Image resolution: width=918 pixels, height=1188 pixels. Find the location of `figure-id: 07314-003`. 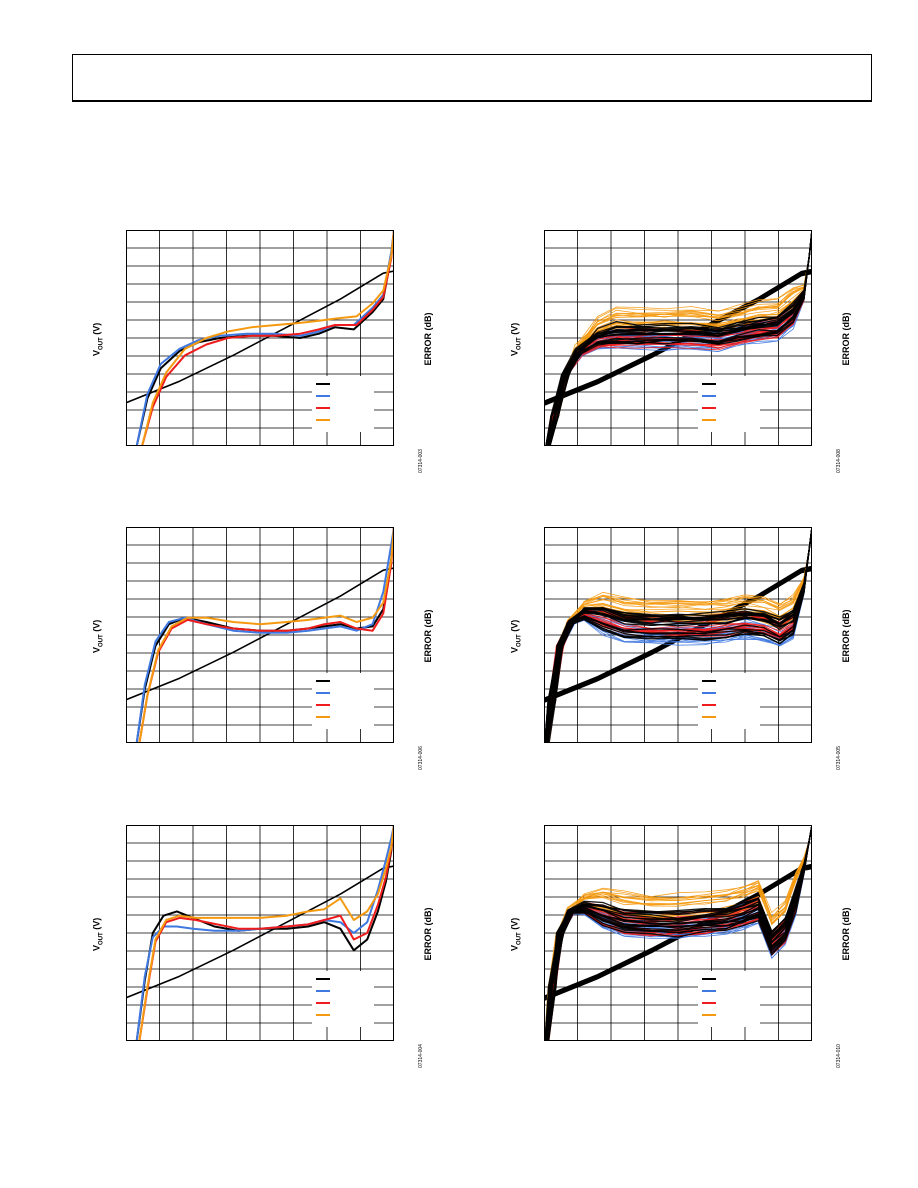

figure-id: 07314-003 is located at coordinates (421, 461).